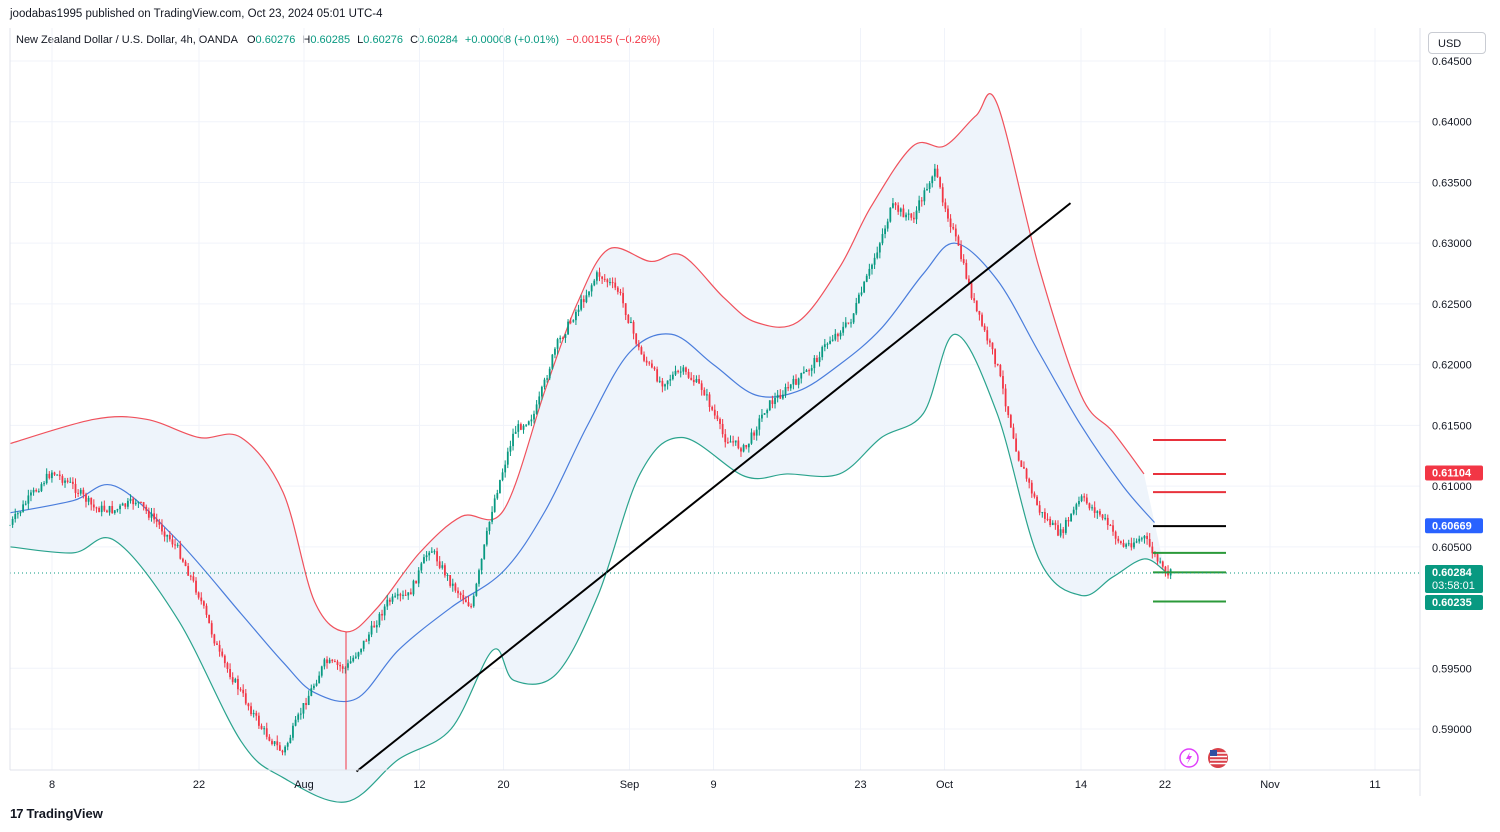 The image size is (1500, 832). Describe the element at coordinates (944, 785) in the screenshot. I see `x-tick-label: Oct` at that location.